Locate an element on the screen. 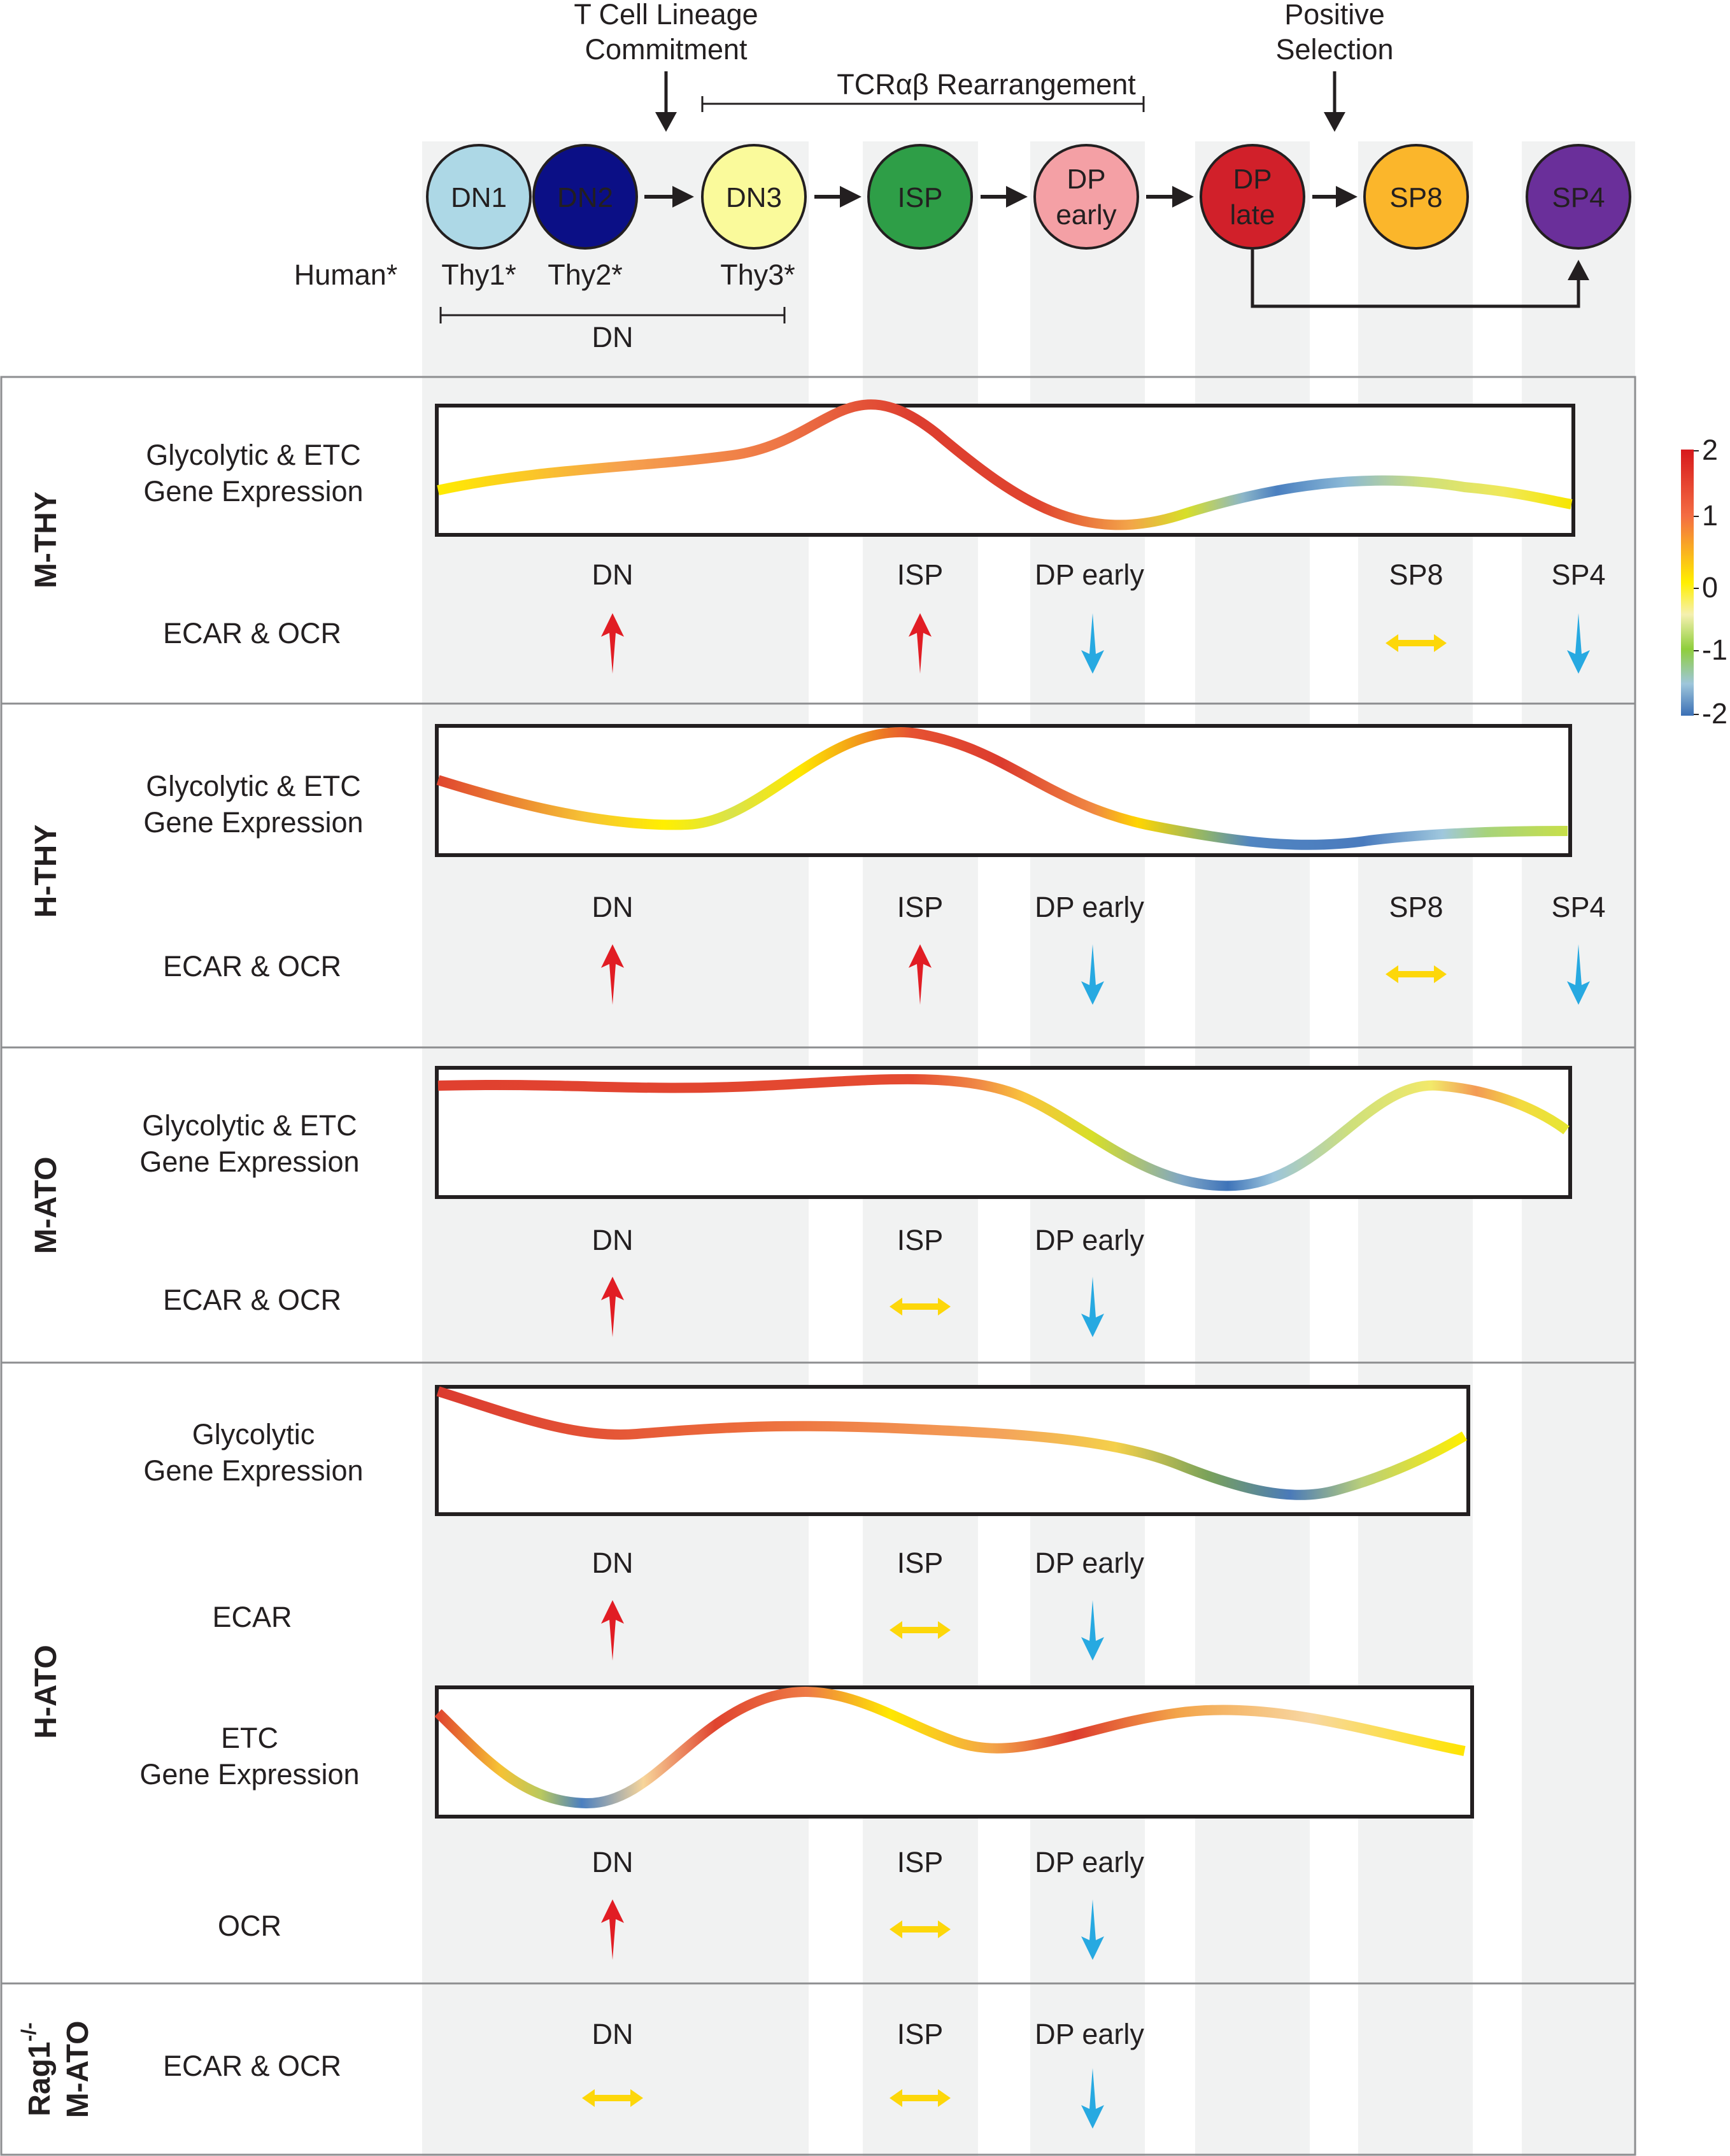 This screenshot has height=2156, width=1730. arrow-dplate-sp4-icon is located at coordinates (1578, 270).